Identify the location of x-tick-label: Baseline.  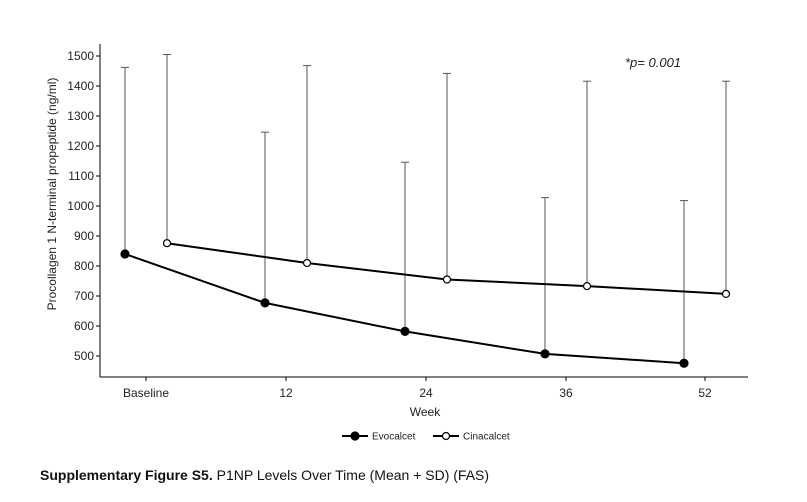
(146, 393).